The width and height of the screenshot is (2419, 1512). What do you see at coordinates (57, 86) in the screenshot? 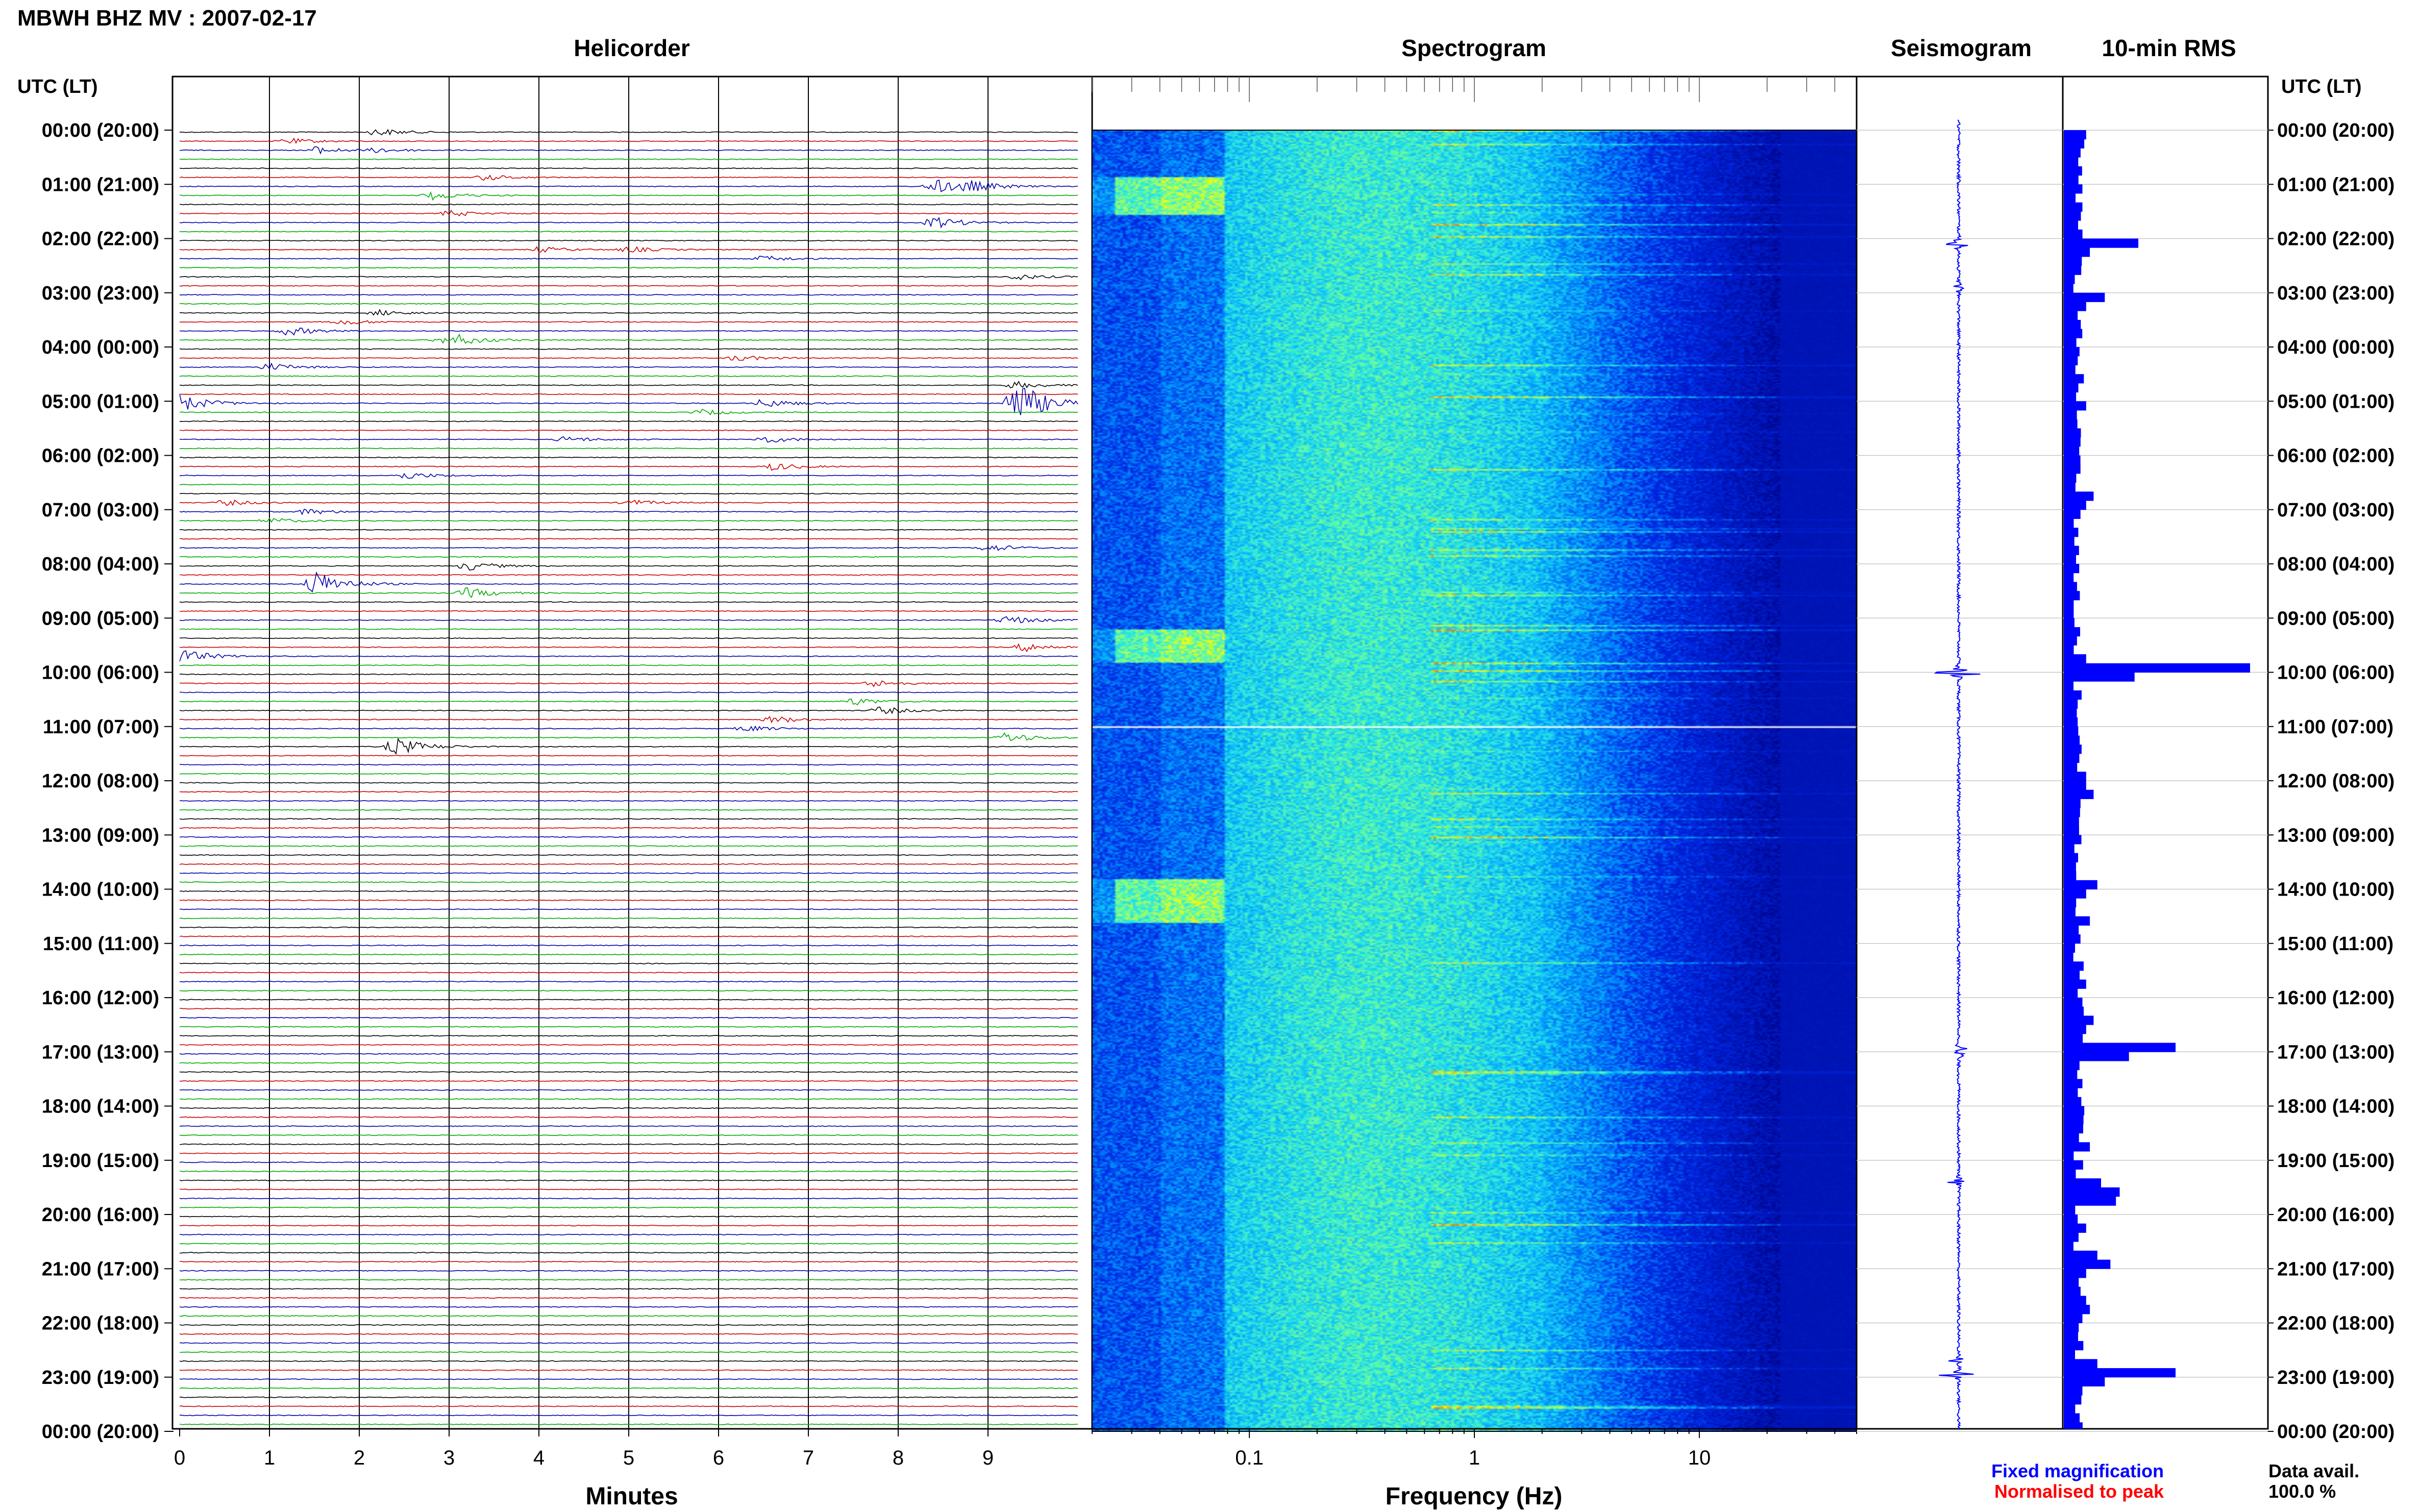
I see `time-axis-header-left: UTC (LT)` at bounding box center [57, 86].